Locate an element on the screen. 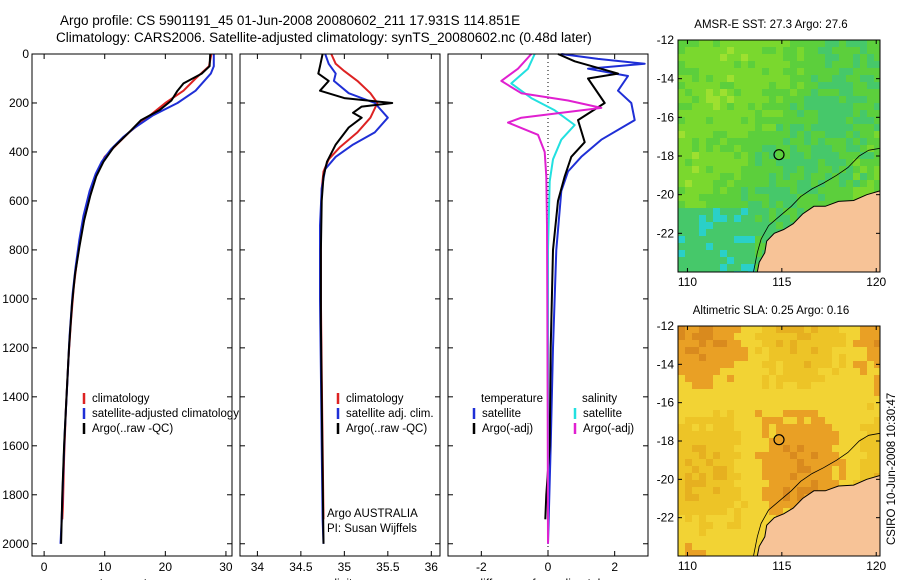 The height and width of the screenshot is (580, 900). x-tick-label: 10 is located at coordinates (105, 567).